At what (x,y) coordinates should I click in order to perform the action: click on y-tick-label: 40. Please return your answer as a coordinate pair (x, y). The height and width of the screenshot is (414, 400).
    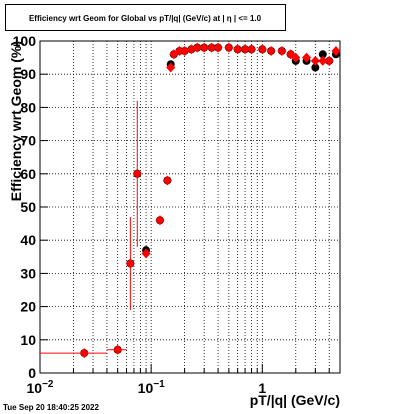
    Looking at the image, I should click on (28, 240).